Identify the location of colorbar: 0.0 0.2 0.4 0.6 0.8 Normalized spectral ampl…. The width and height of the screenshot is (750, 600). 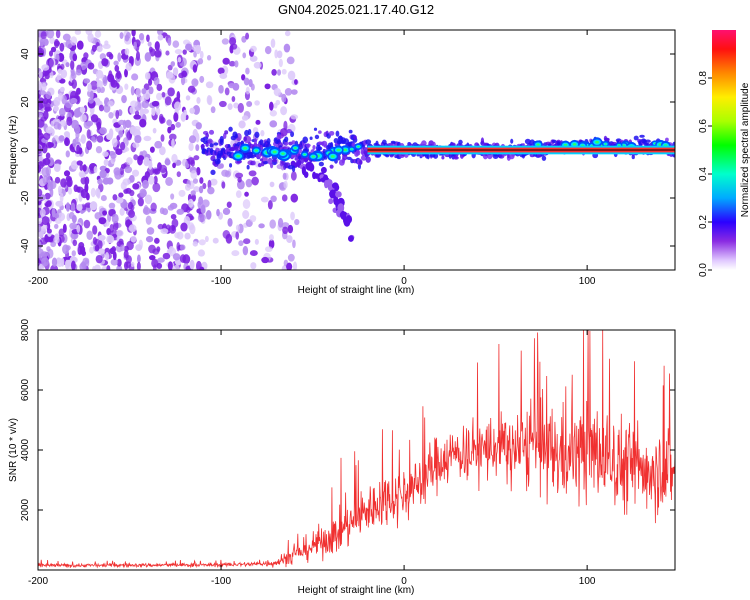
(724, 153).